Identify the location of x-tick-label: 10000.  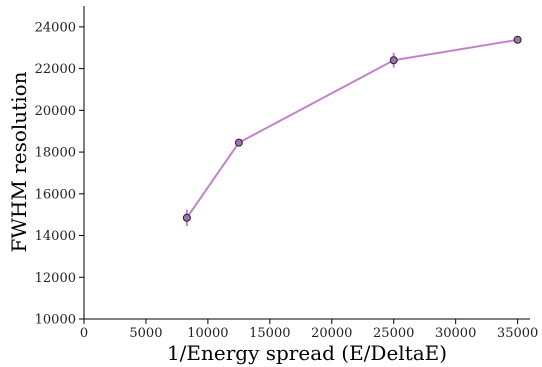
(207, 333).